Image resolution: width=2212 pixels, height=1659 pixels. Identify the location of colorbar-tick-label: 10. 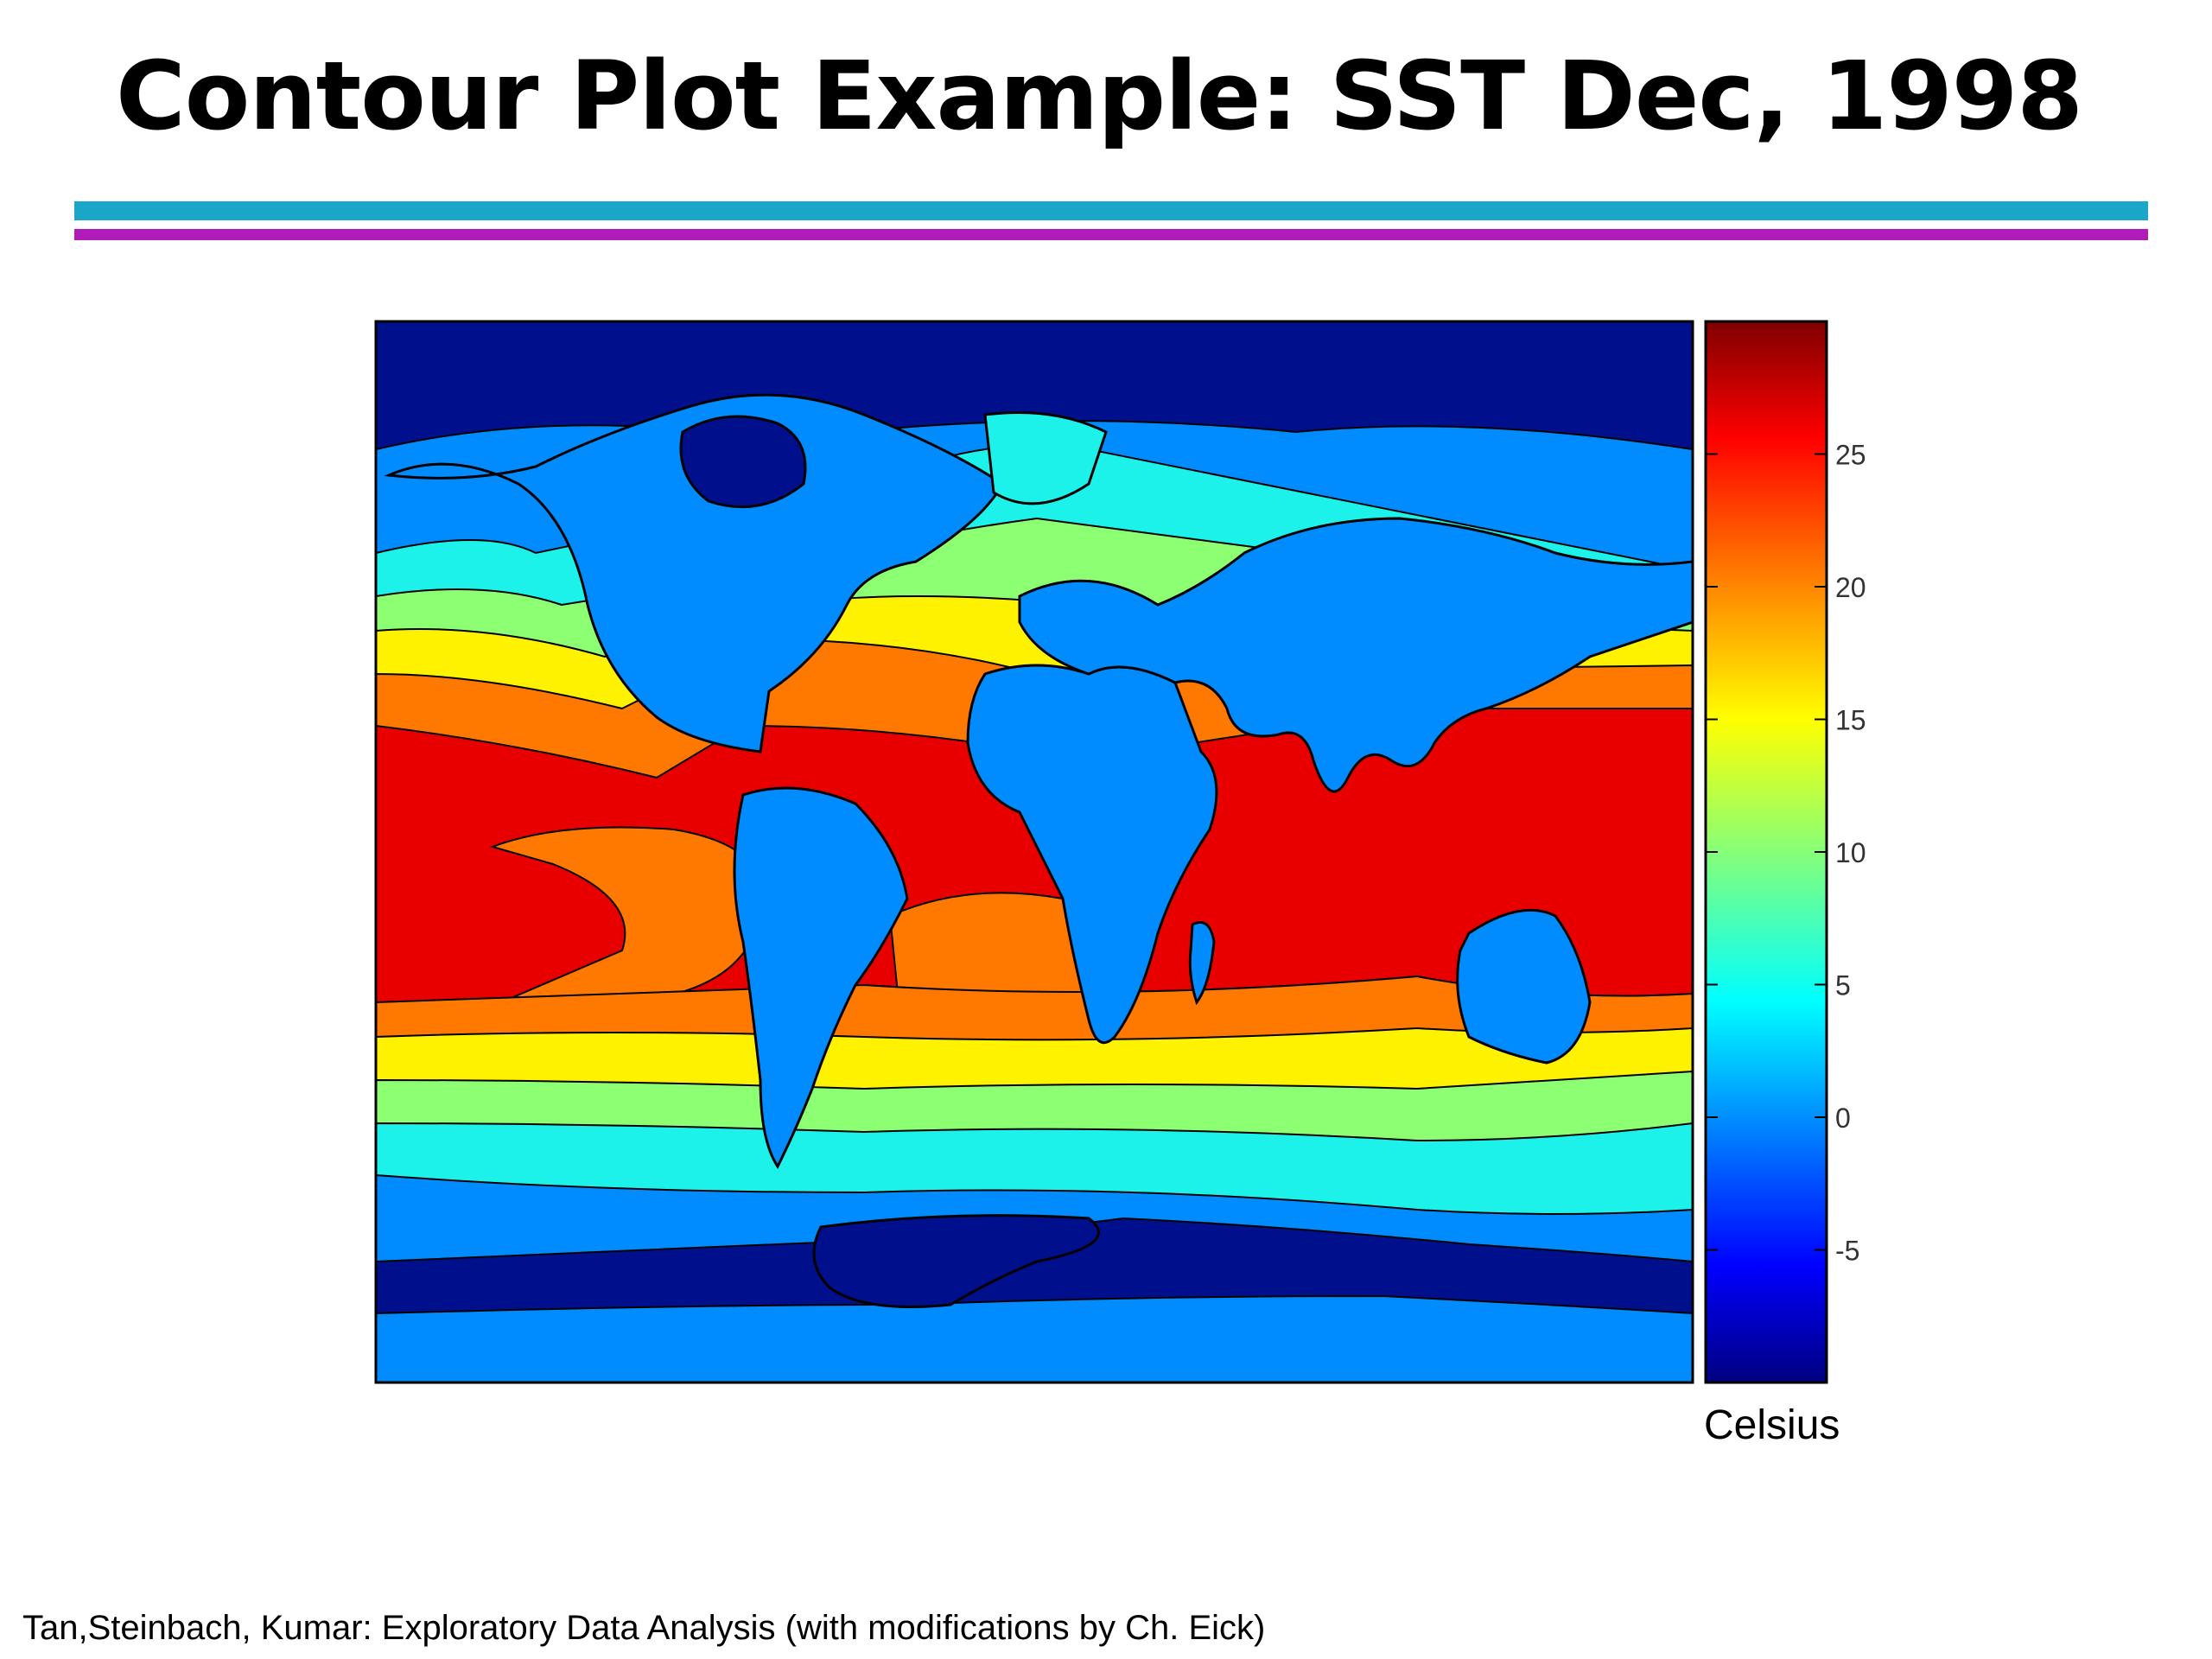
(1850, 852).